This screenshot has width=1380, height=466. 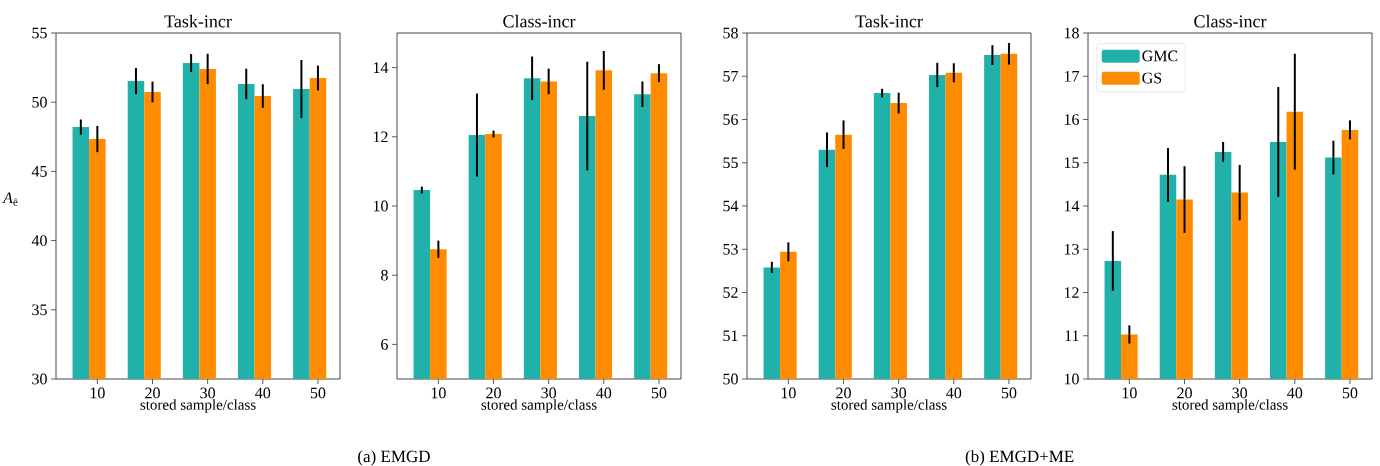 What do you see at coordinates (730, 249) in the screenshot?
I see `y-tick-label: 53` at bounding box center [730, 249].